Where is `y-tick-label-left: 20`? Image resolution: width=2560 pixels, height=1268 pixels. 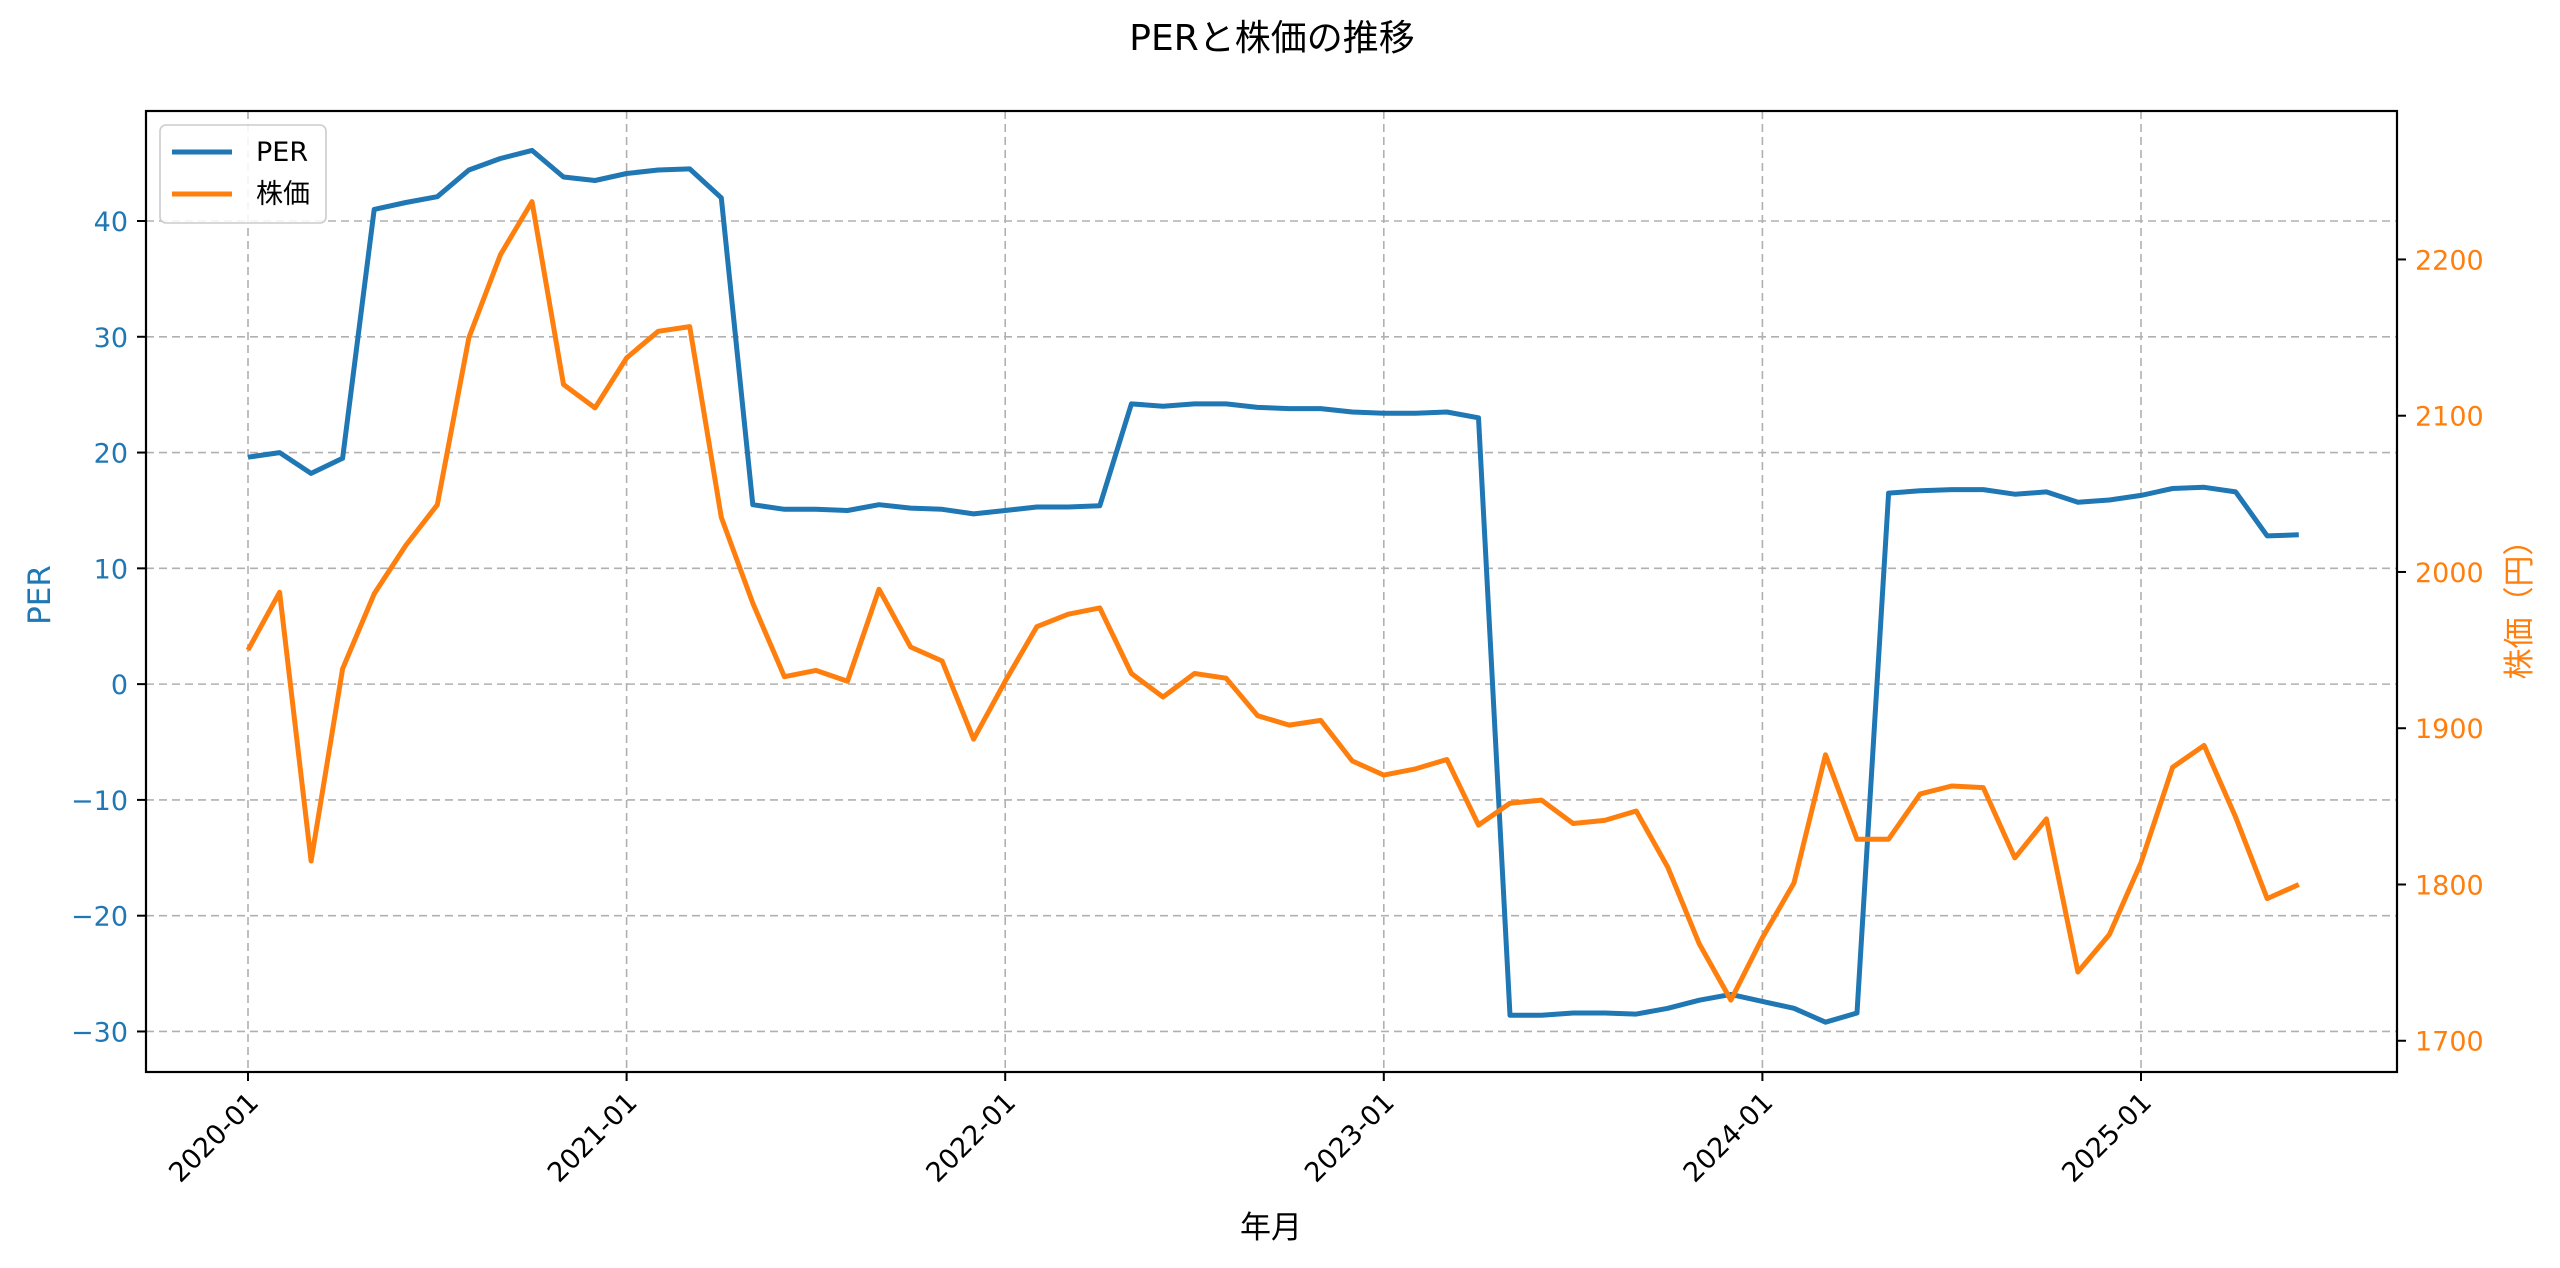 y-tick-label-left: 20 is located at coordinates (111, 454).